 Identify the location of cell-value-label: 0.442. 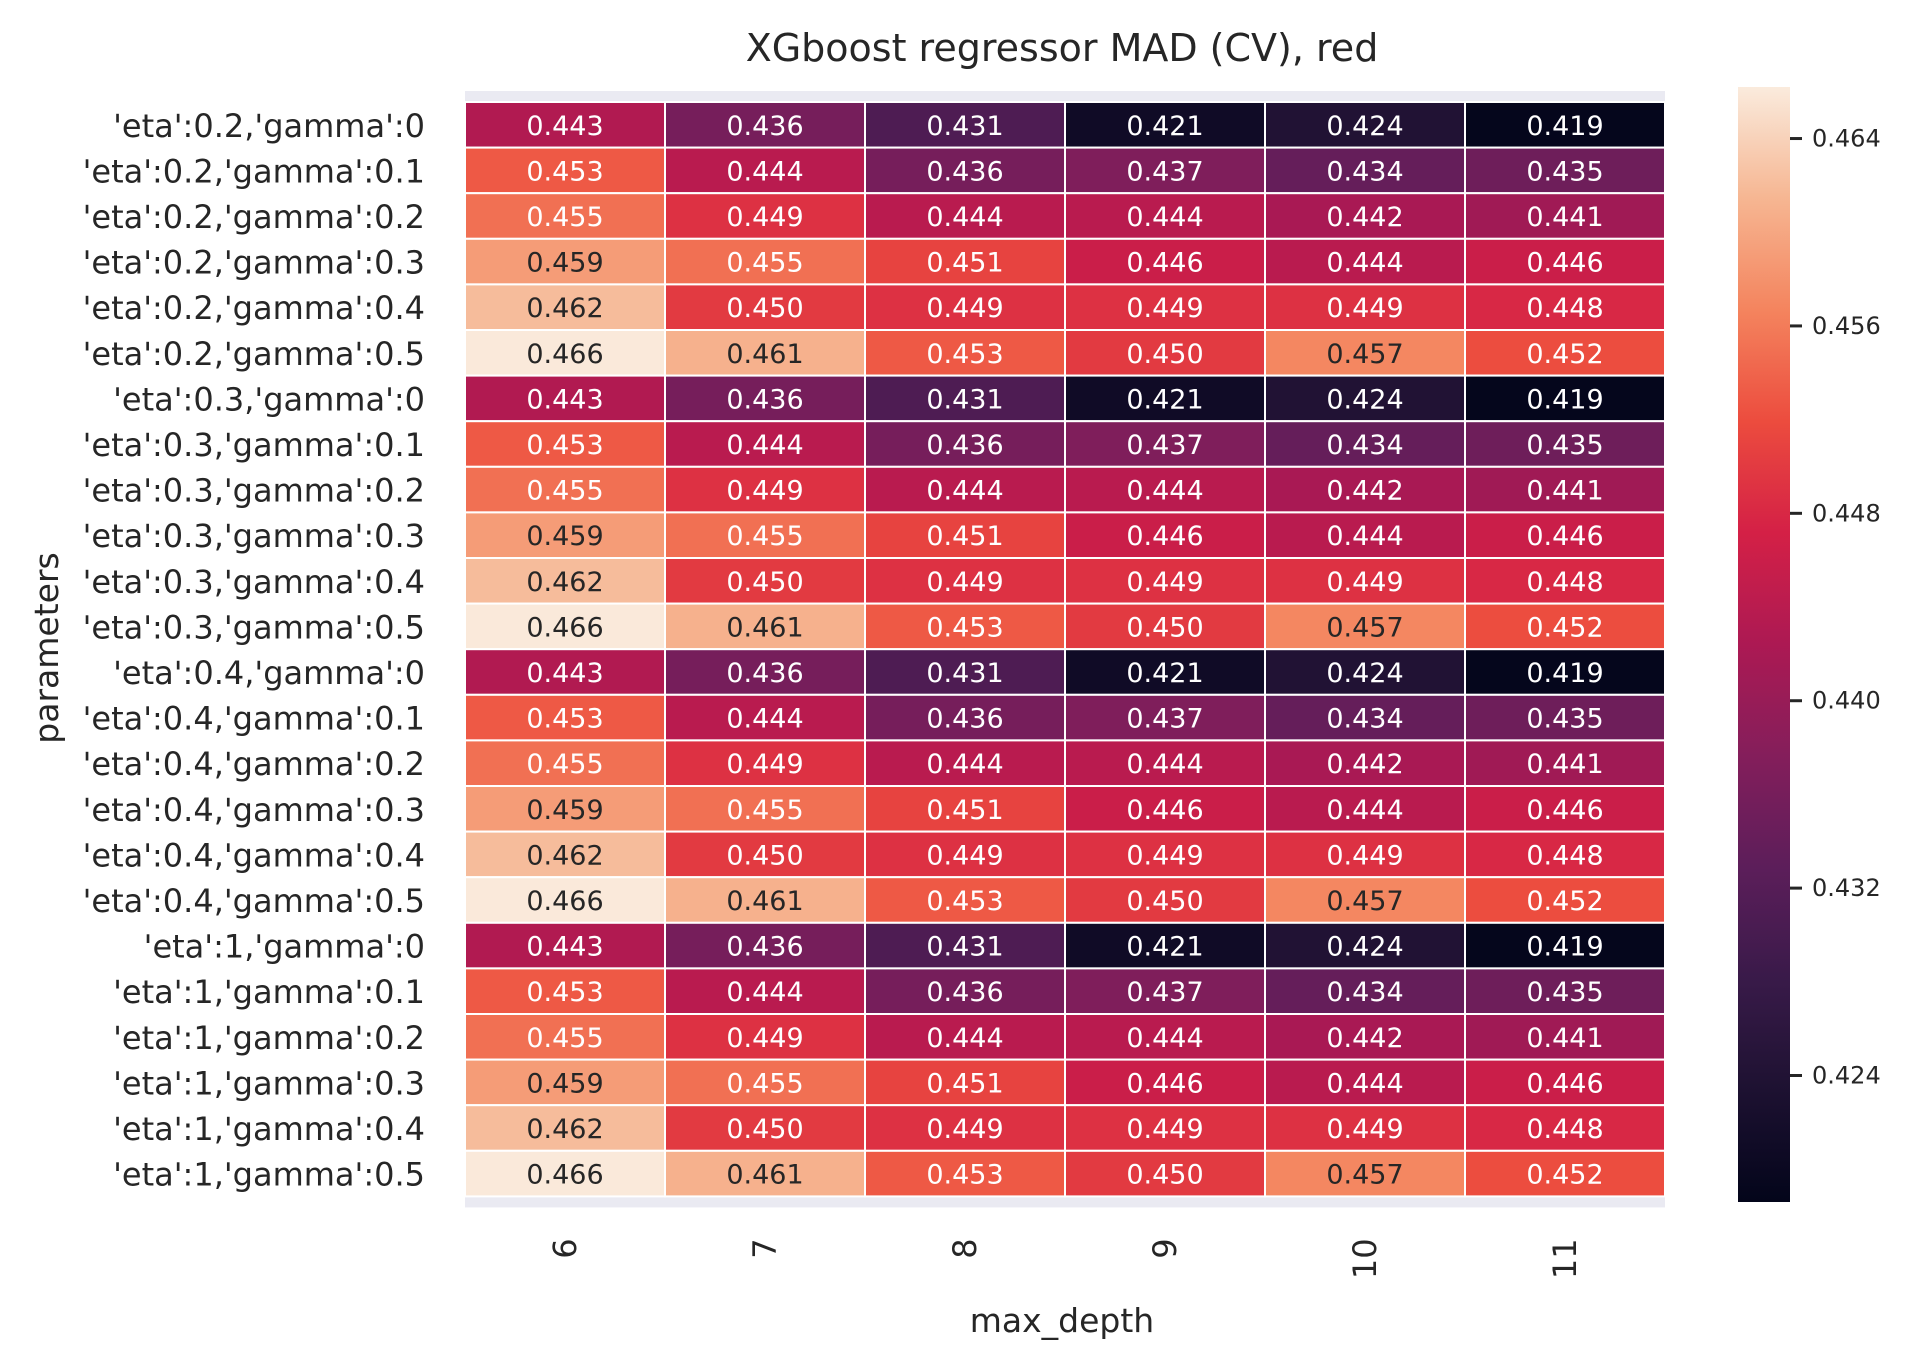
(1364, 217).